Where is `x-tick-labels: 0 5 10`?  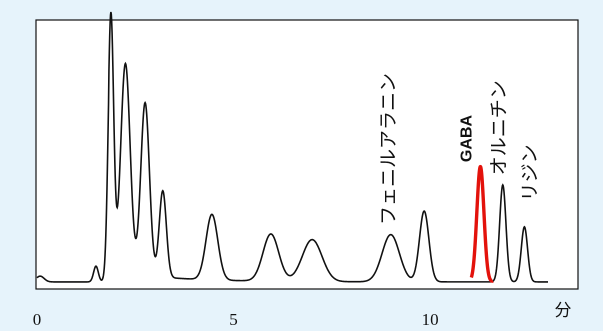
x-tick-labels: 0 5 10 is located at coordinates (236, 319).